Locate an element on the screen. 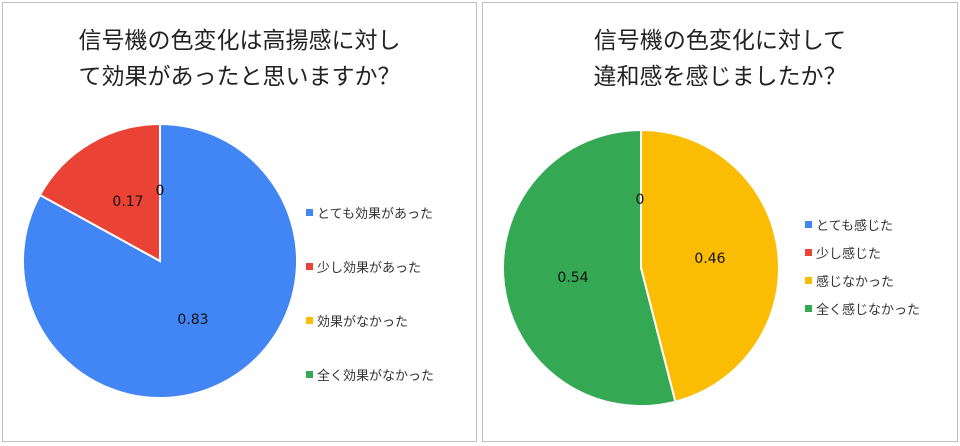  legend-item: とても効果があった is located at coordinates (369, 212).